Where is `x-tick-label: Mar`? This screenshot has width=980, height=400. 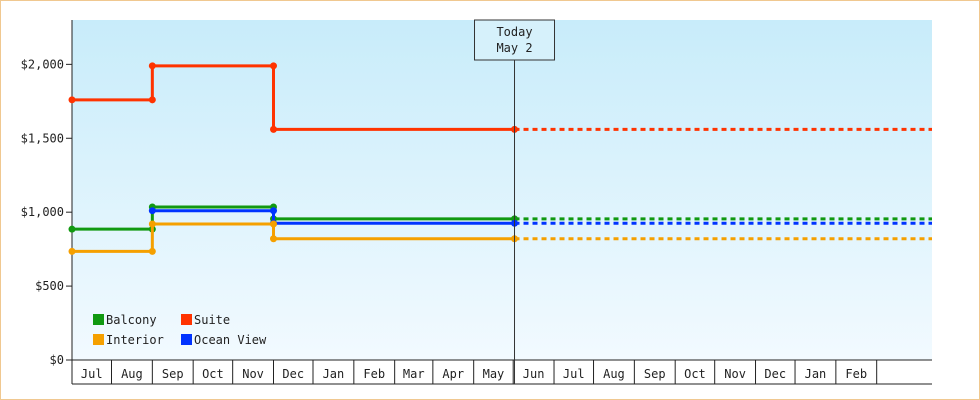 x-tick-label: Mar is located at coordinates (414, 374).